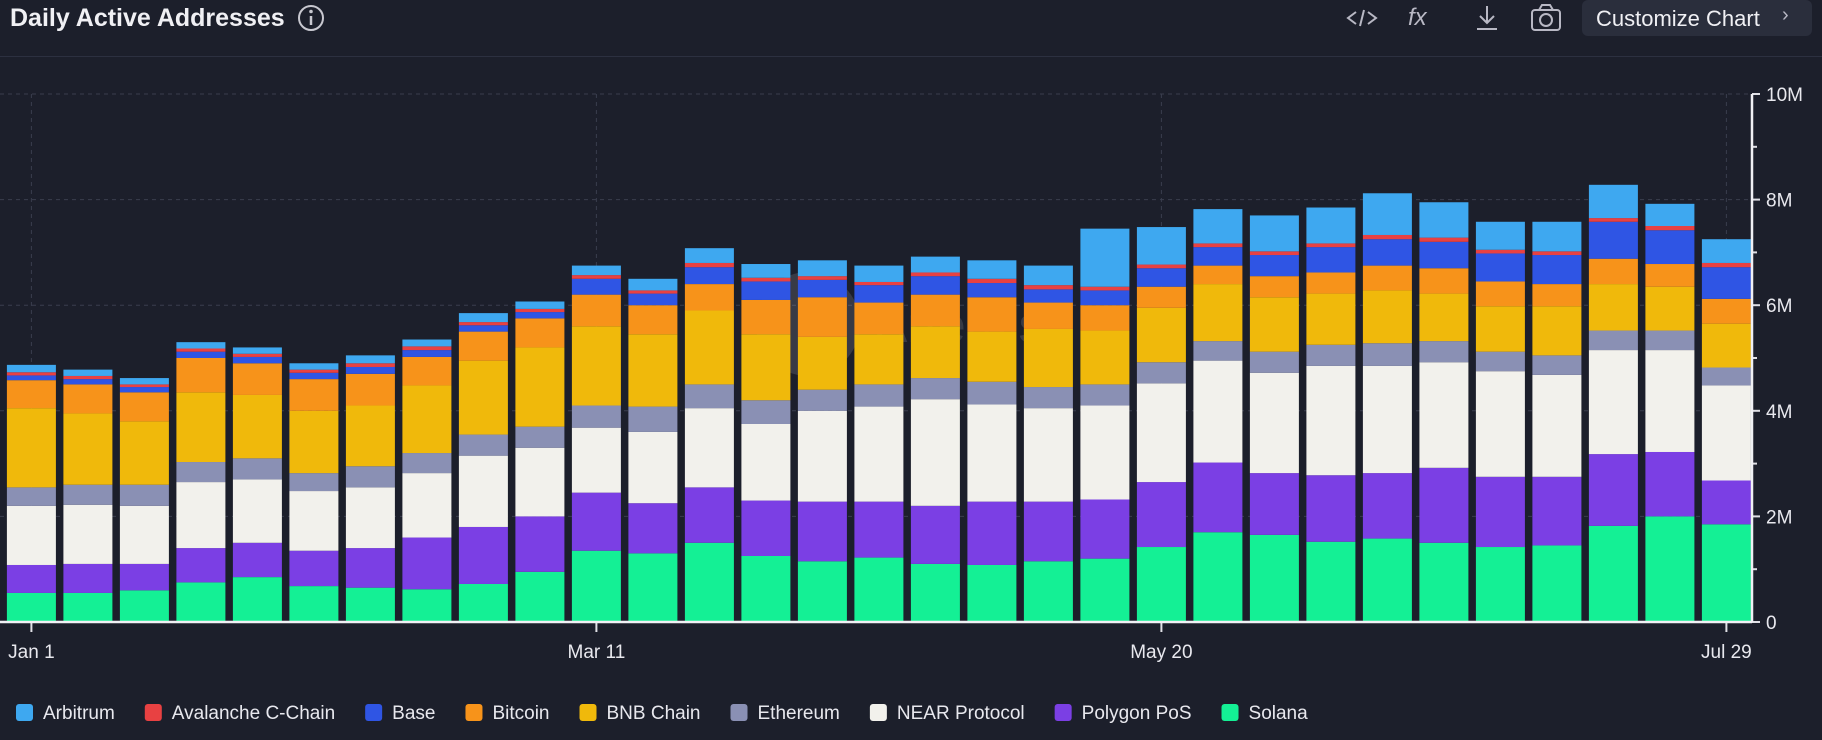 The height and width of the screenshot is (740, 1822). I want to click on customize-button: Customize Chart ›, so click(1697, 18).